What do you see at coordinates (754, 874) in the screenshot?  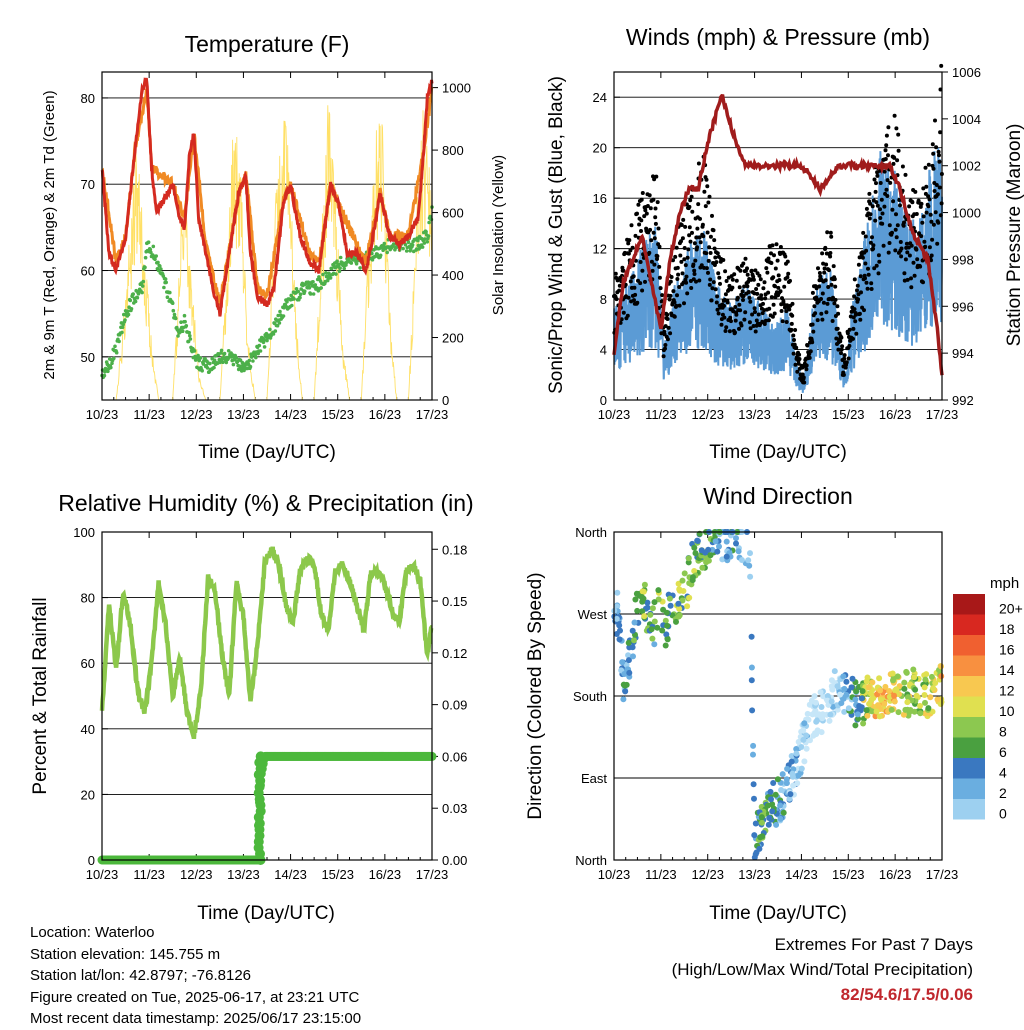 I see `direction-xtick-label: 13/23` at bounding box center [754, 874].